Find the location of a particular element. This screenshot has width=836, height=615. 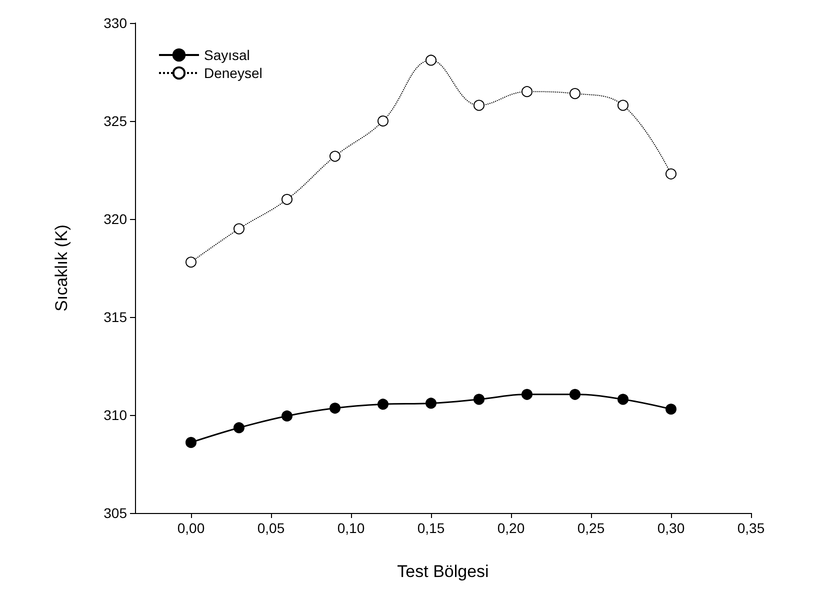

y-tick-label: 325 is located at coordinates (116, 121).